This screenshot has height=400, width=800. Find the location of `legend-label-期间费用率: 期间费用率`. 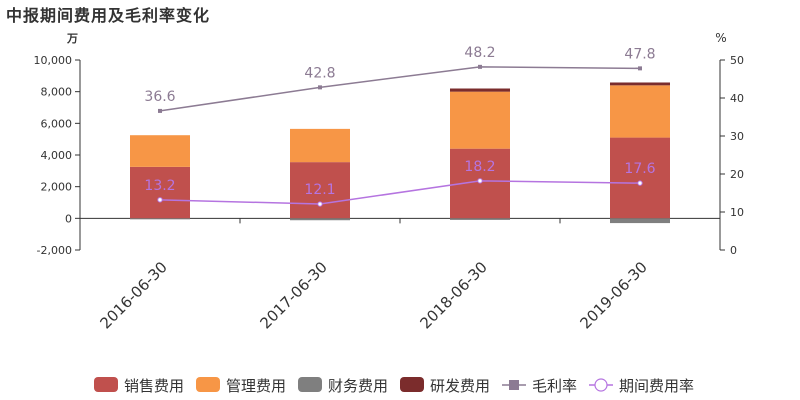

legend-label-期间费用率: 期间费用率 is located at coordinates (656, 386).